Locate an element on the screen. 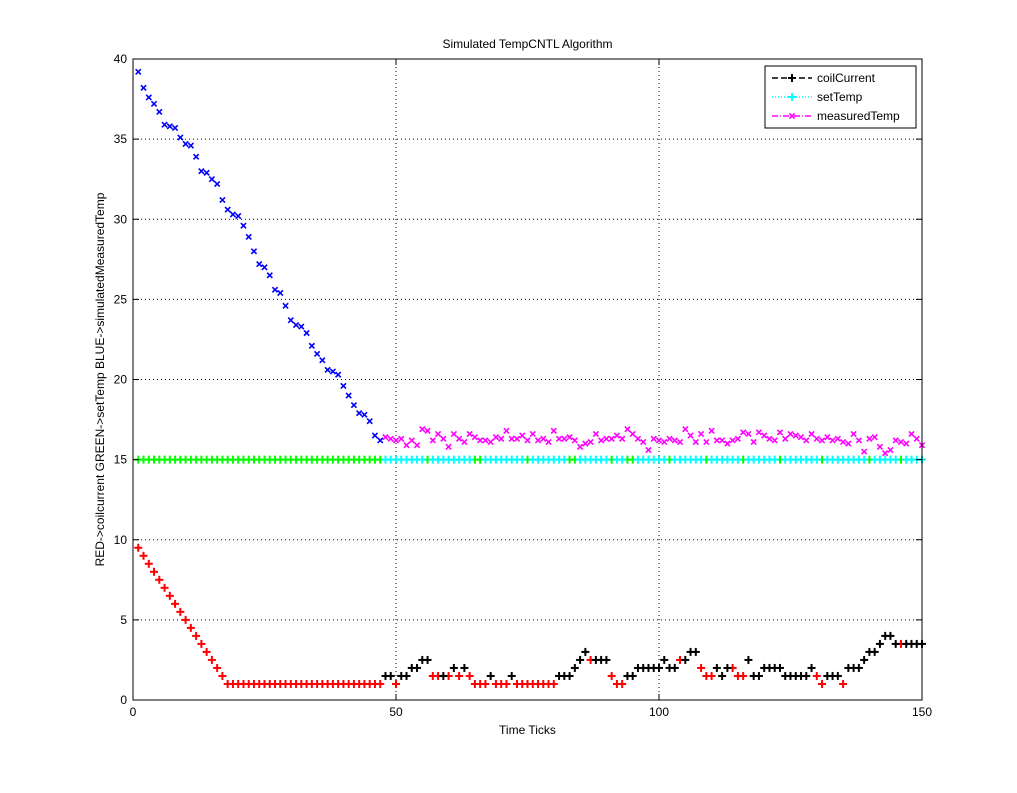  y-tick-label: 20 is located at coordinates (121, 380).